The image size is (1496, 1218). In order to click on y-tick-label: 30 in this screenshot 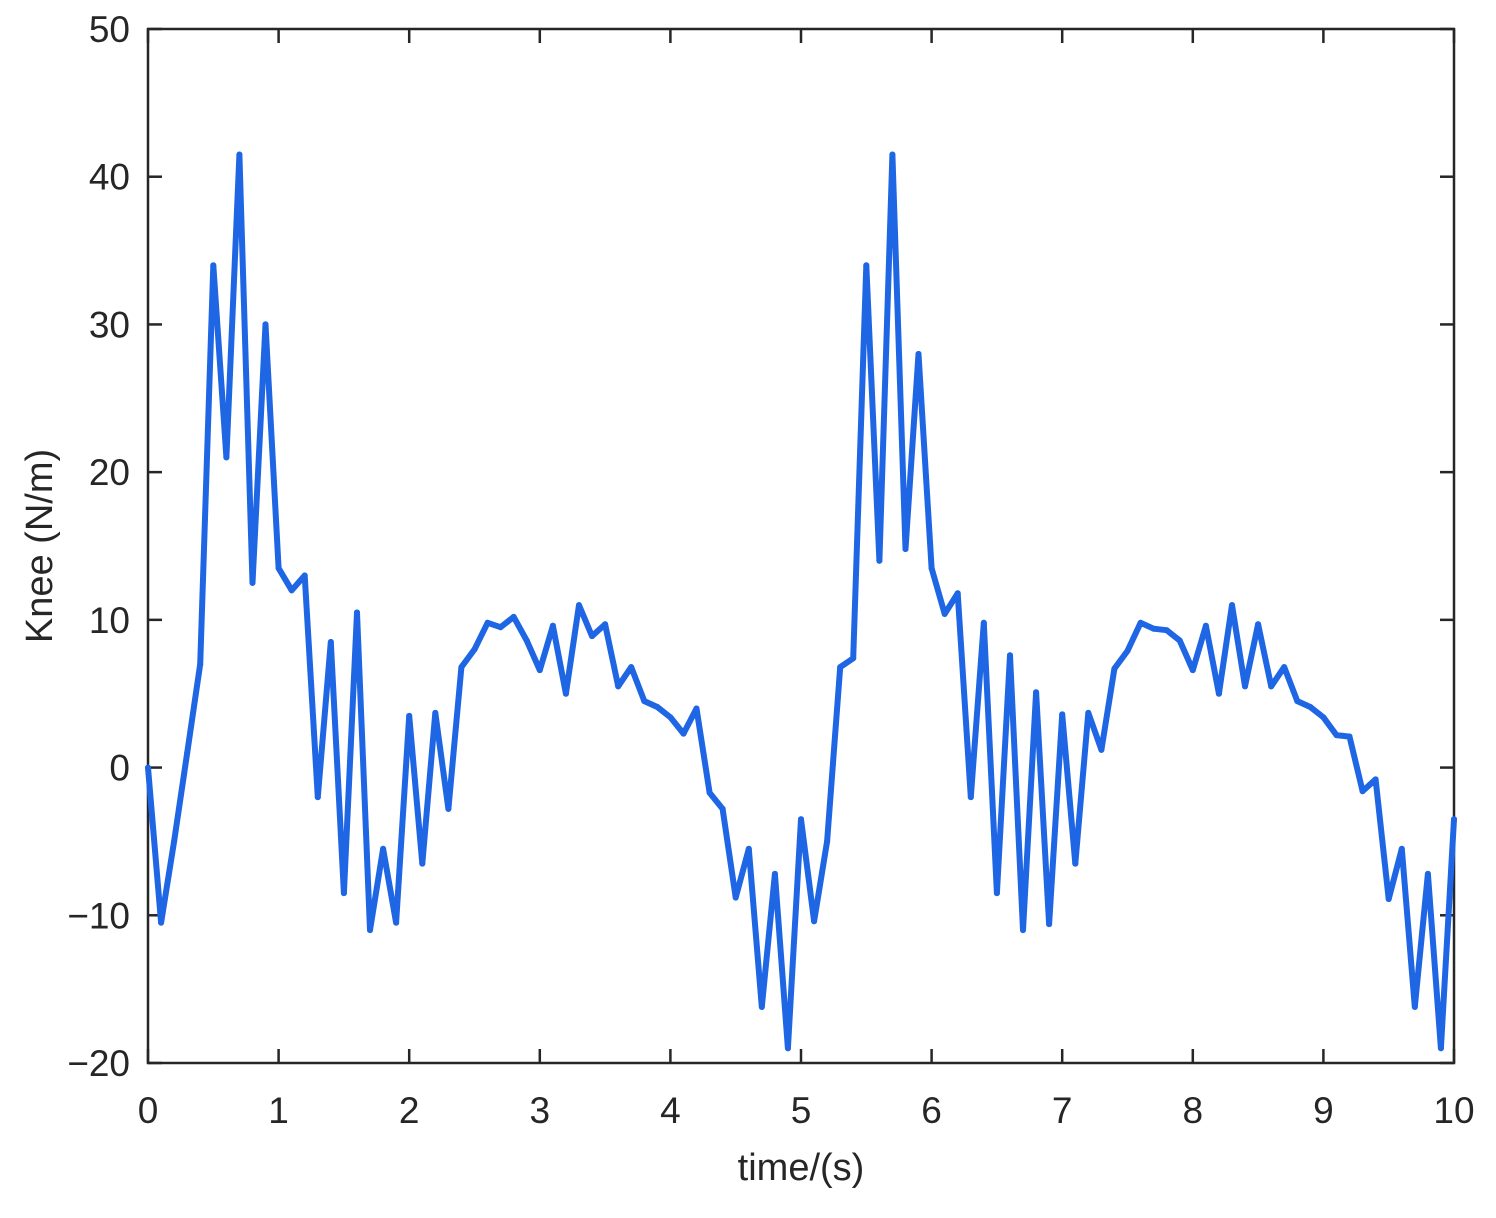, I will do `click(109, 324)`.